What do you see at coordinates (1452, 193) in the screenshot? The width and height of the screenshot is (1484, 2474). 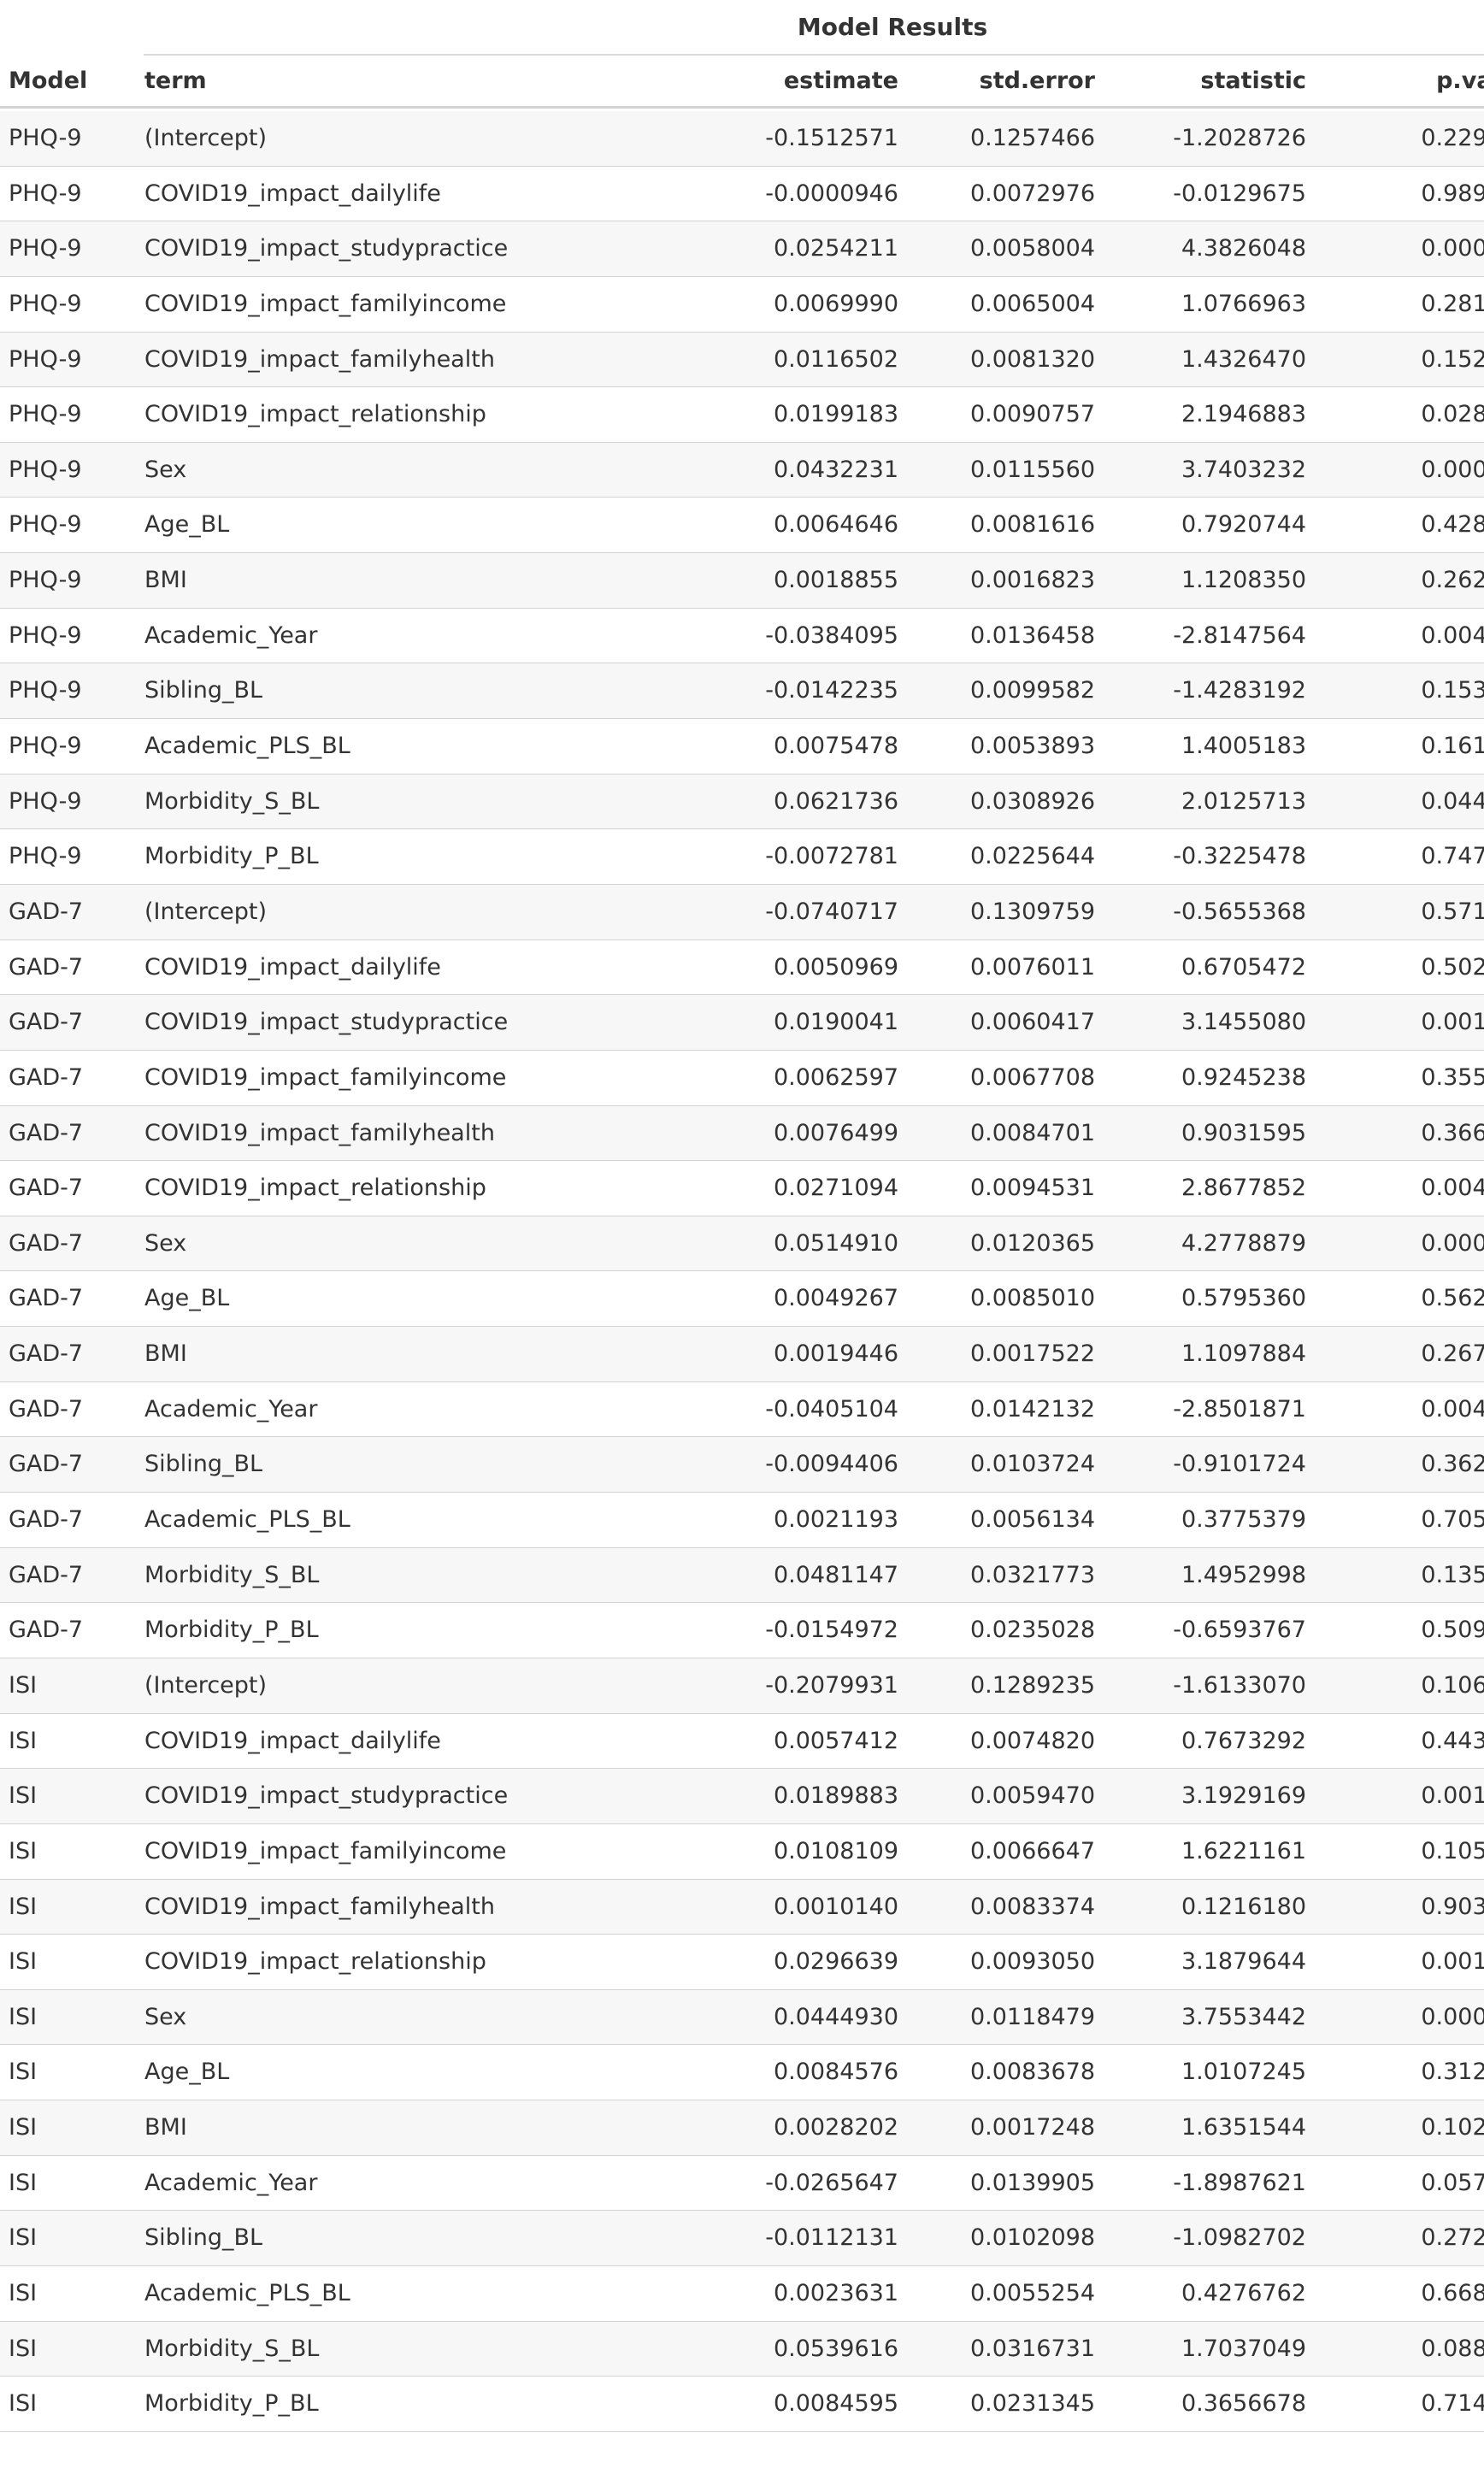 I see `cell-p-value: 0.98965` at bounding box center [1452, 193].